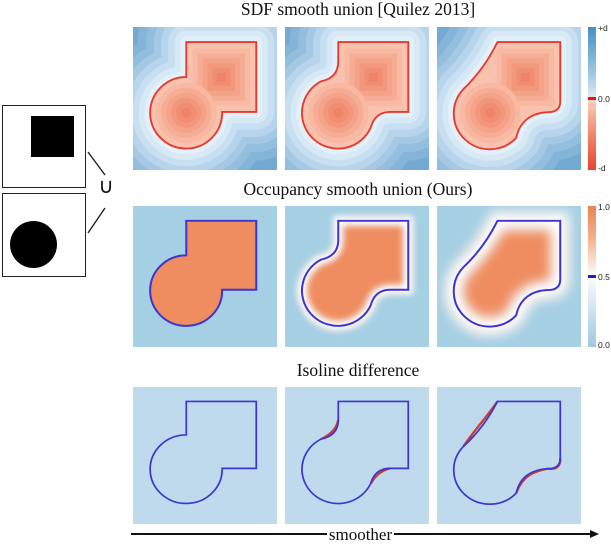  Describe the element at coordinates (602, 168) in the screenshot. I see `sdf-colorbar-label-bottom: -d` at that location.